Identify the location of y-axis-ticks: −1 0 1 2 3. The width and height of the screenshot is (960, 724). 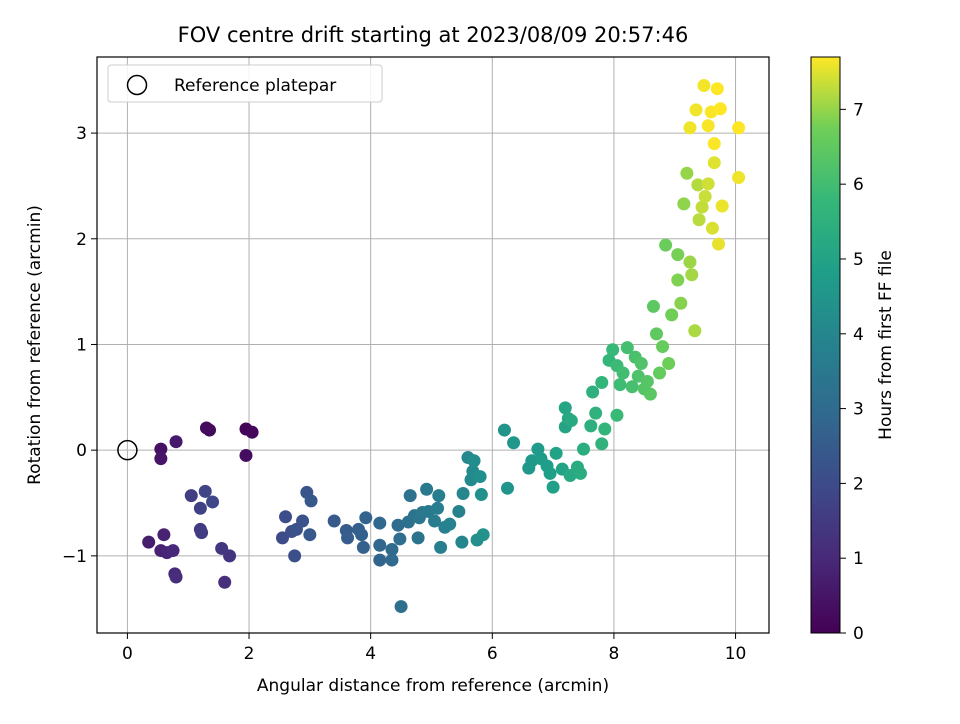
(79, 345).